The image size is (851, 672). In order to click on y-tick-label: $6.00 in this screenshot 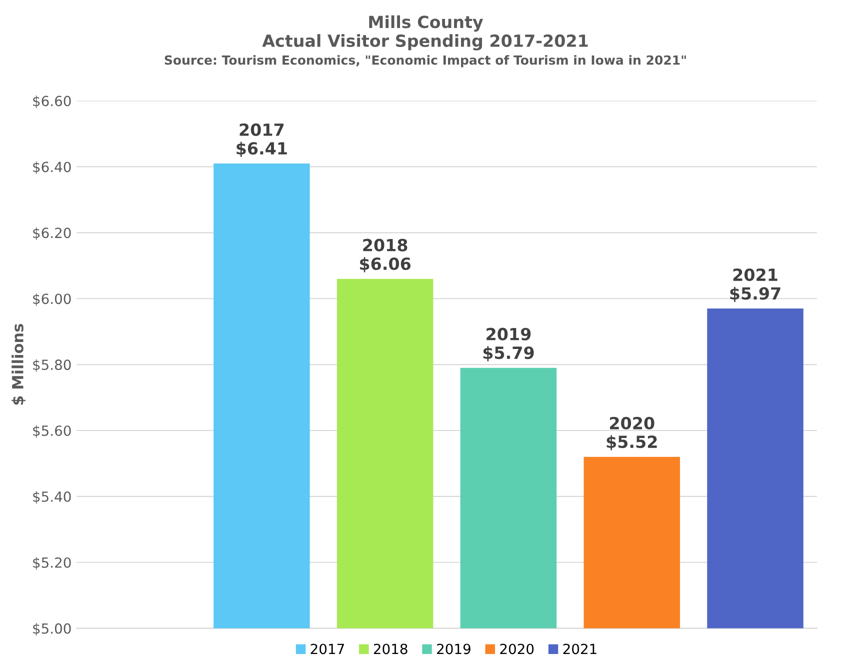, I will do `click(52, 299)`.